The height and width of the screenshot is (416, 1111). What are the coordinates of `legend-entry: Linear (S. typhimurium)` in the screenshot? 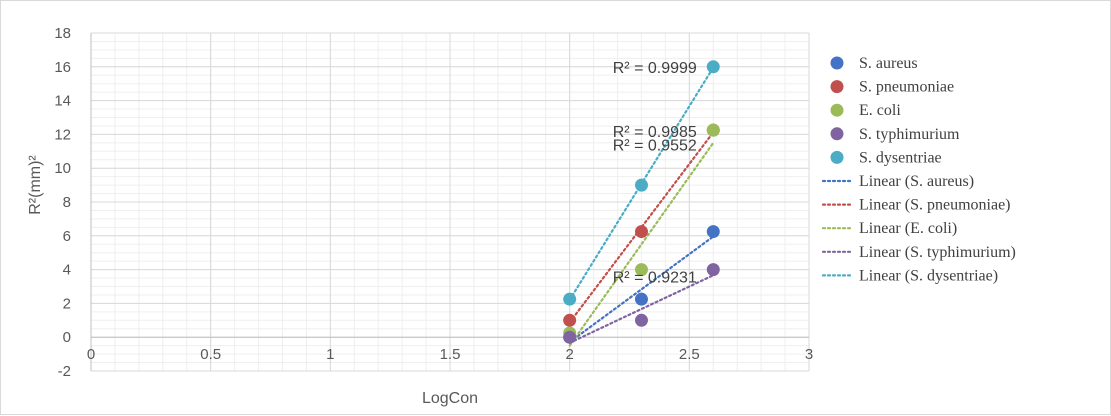 It's located at (937, 252).